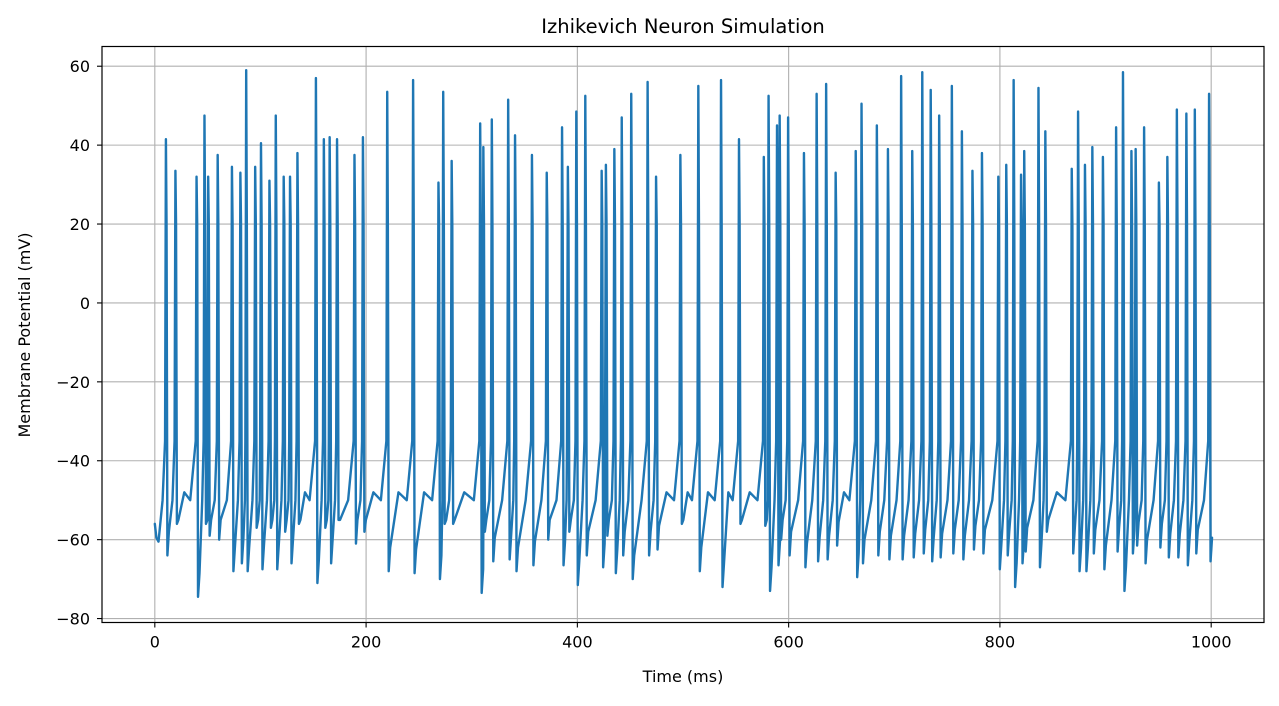  I want to click on y-tick-label: 60, so click(80, 66).